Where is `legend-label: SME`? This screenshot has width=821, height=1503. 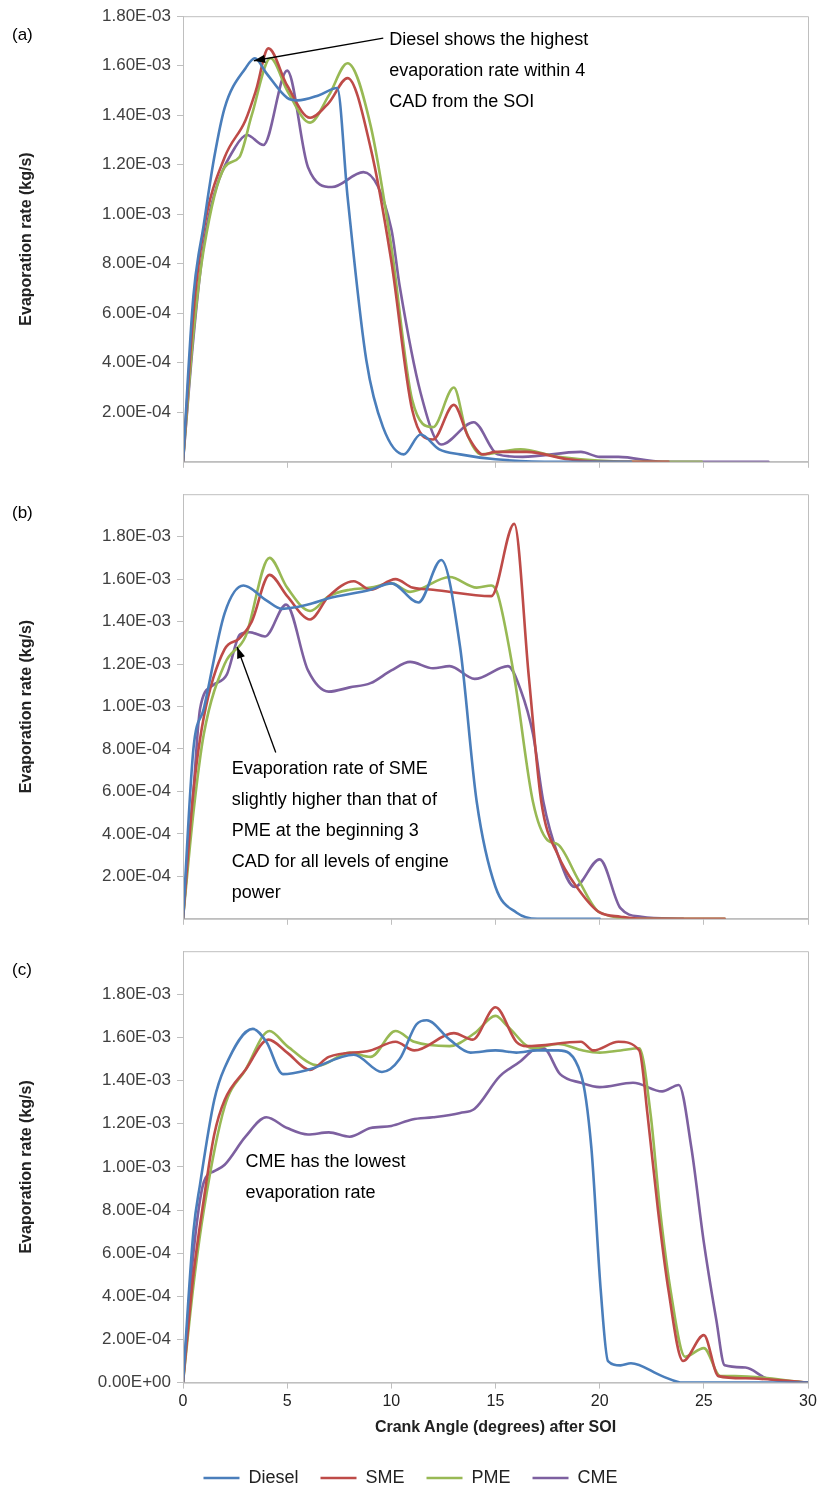 legend-label: SME is located at coordinates (385, 1476).